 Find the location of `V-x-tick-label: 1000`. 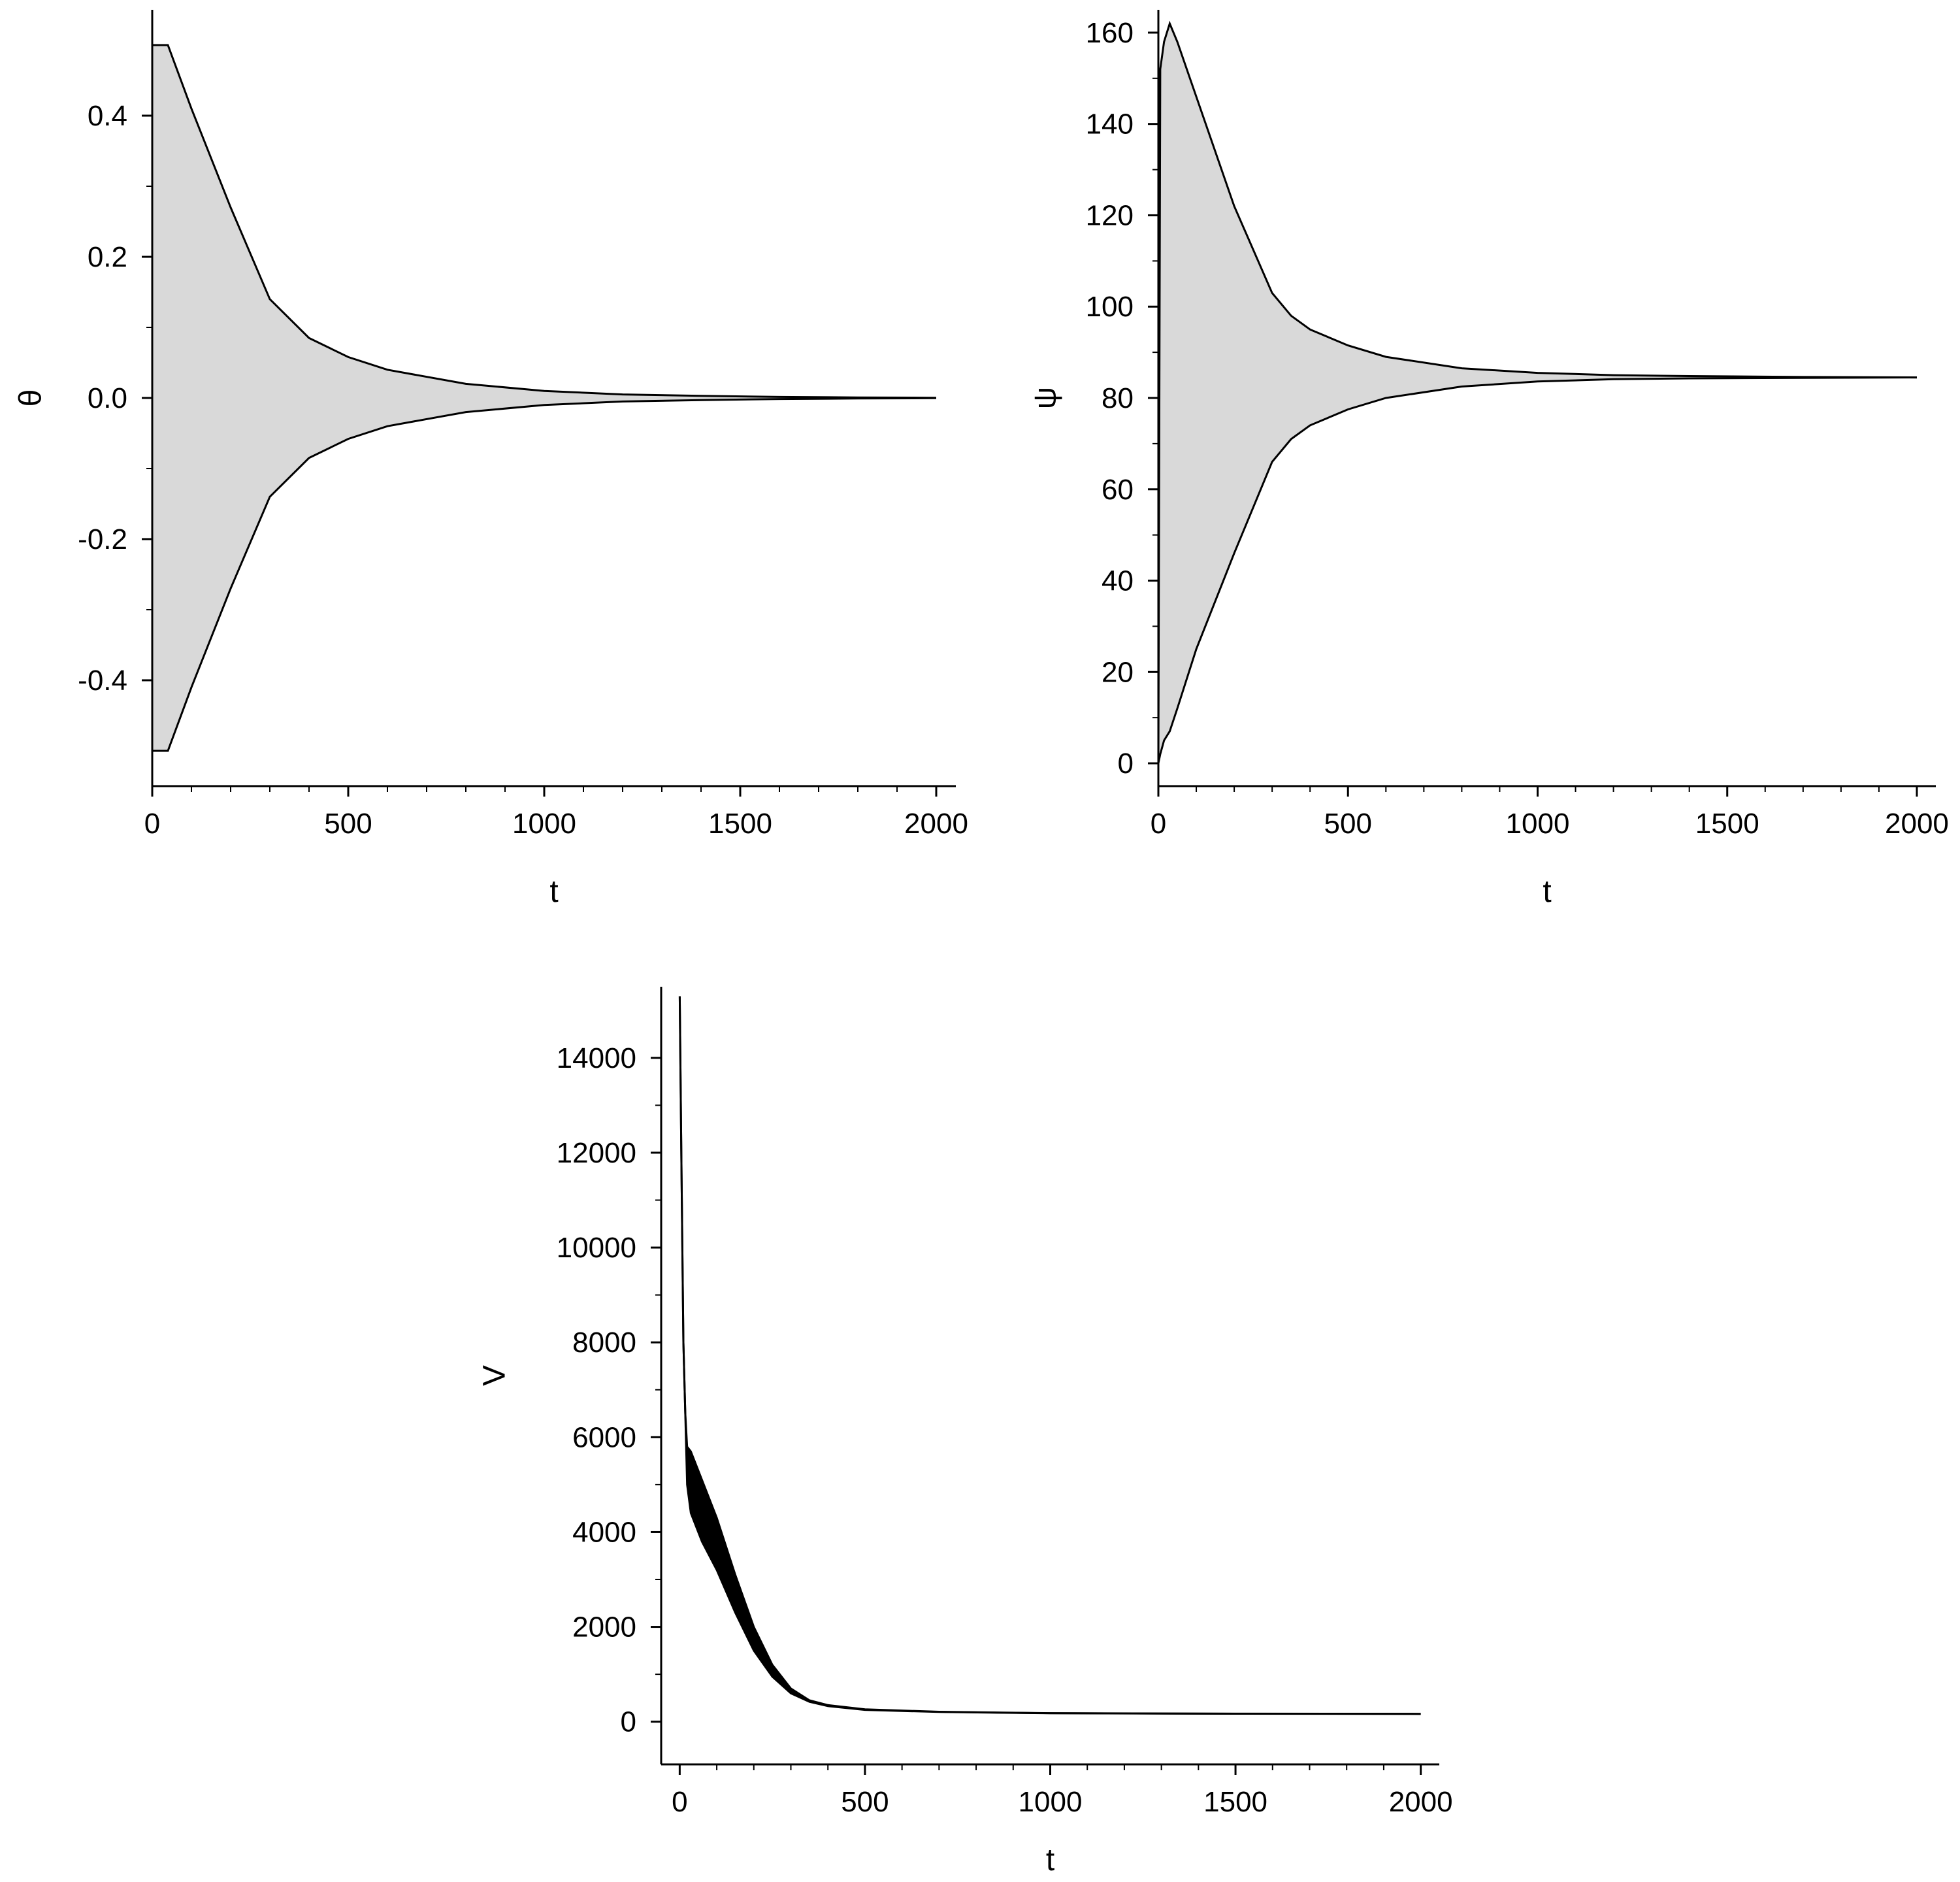

V-x-tick-label: 1000 is located at coordinates (1051, 1802).